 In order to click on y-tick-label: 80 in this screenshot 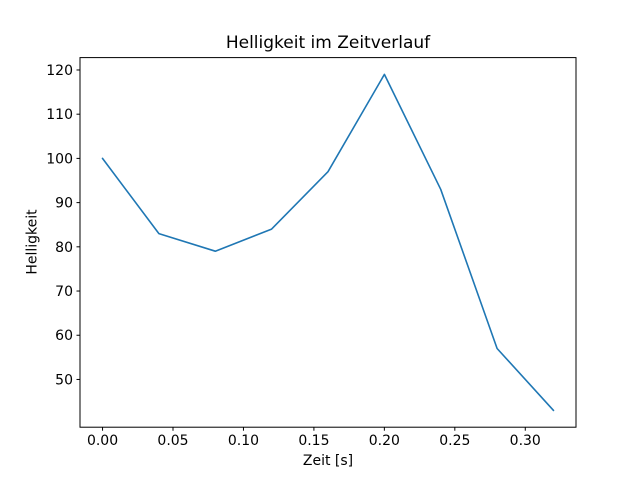, I will do `click(64, 248)`.